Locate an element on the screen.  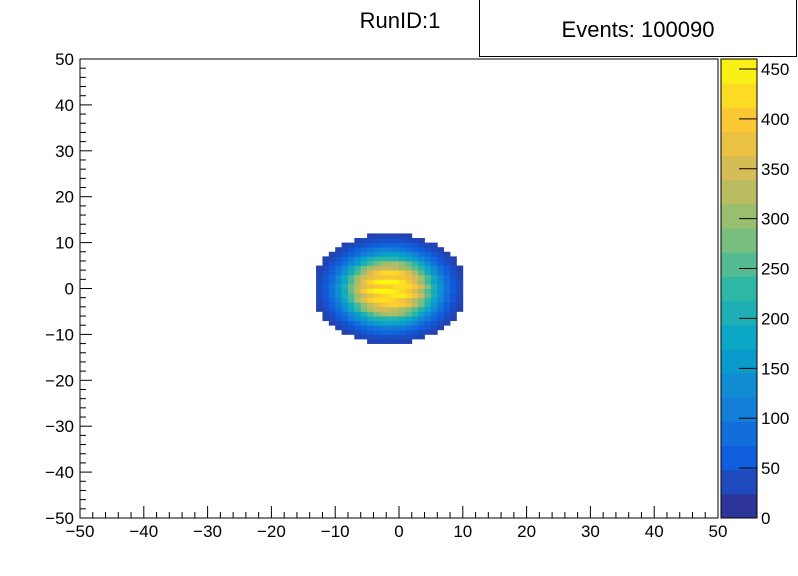
y-tick-label: −50 is located at coordinates (59, 518).